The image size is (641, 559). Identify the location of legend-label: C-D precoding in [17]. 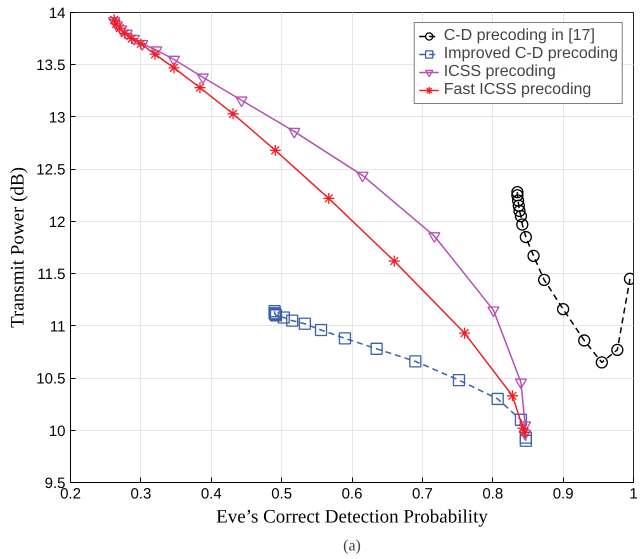
(519, 36).